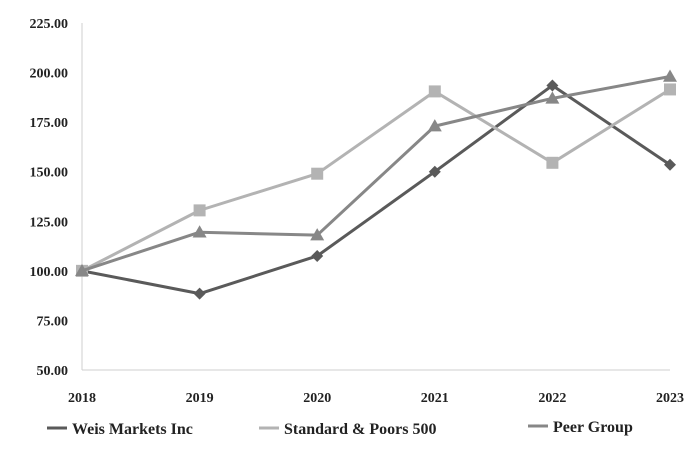  What do you see at coordinates (53, 321) in the screenshot?
I see `y-tick-label-1: 75.00` at bounding box center [53, 321].